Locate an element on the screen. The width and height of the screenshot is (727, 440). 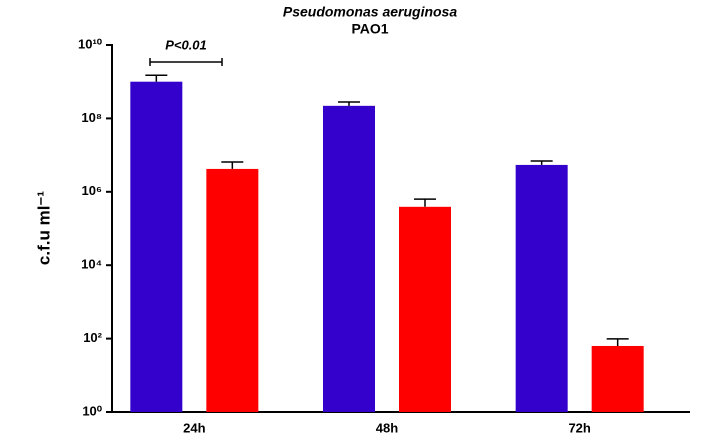
y-tick-label: 10⁸ is located at coordinates (91, 117).